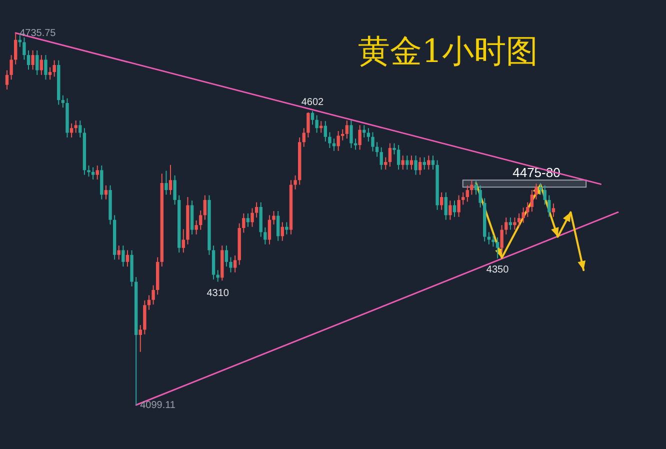 The image size is (666, 449). I want to click on annotation: 4735.75, so click(38, 33).